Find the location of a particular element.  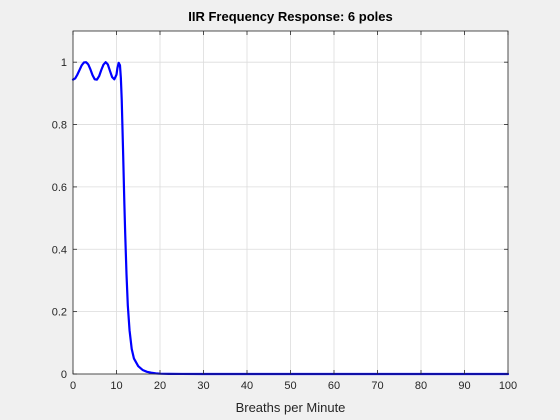

x-axis-label: Breaths per Minute is located at coordinates (291, 407).